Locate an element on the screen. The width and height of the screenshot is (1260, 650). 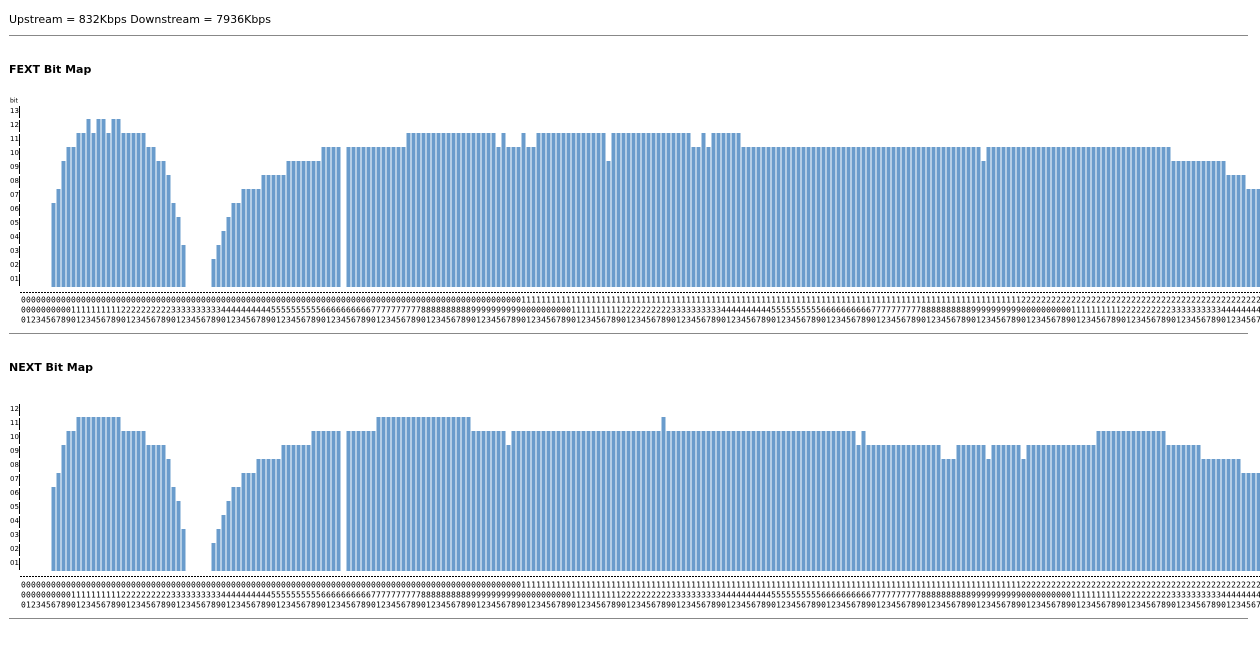
y-tick-label: 02 is located at coordinates (14, 265).